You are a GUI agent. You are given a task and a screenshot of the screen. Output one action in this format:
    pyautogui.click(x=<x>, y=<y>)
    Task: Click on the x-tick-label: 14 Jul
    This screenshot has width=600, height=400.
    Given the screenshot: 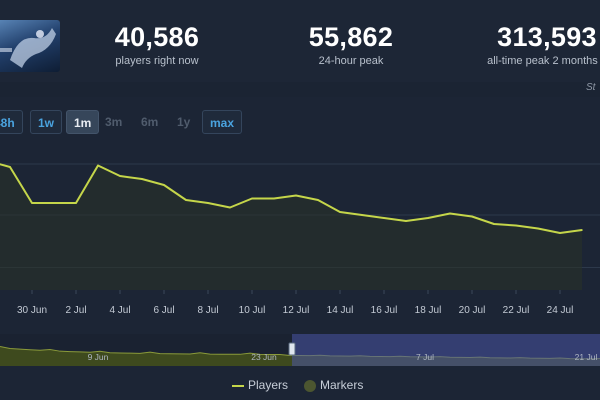 What is the action you would take?
    pyautogui.click(x=340, y=310)
    